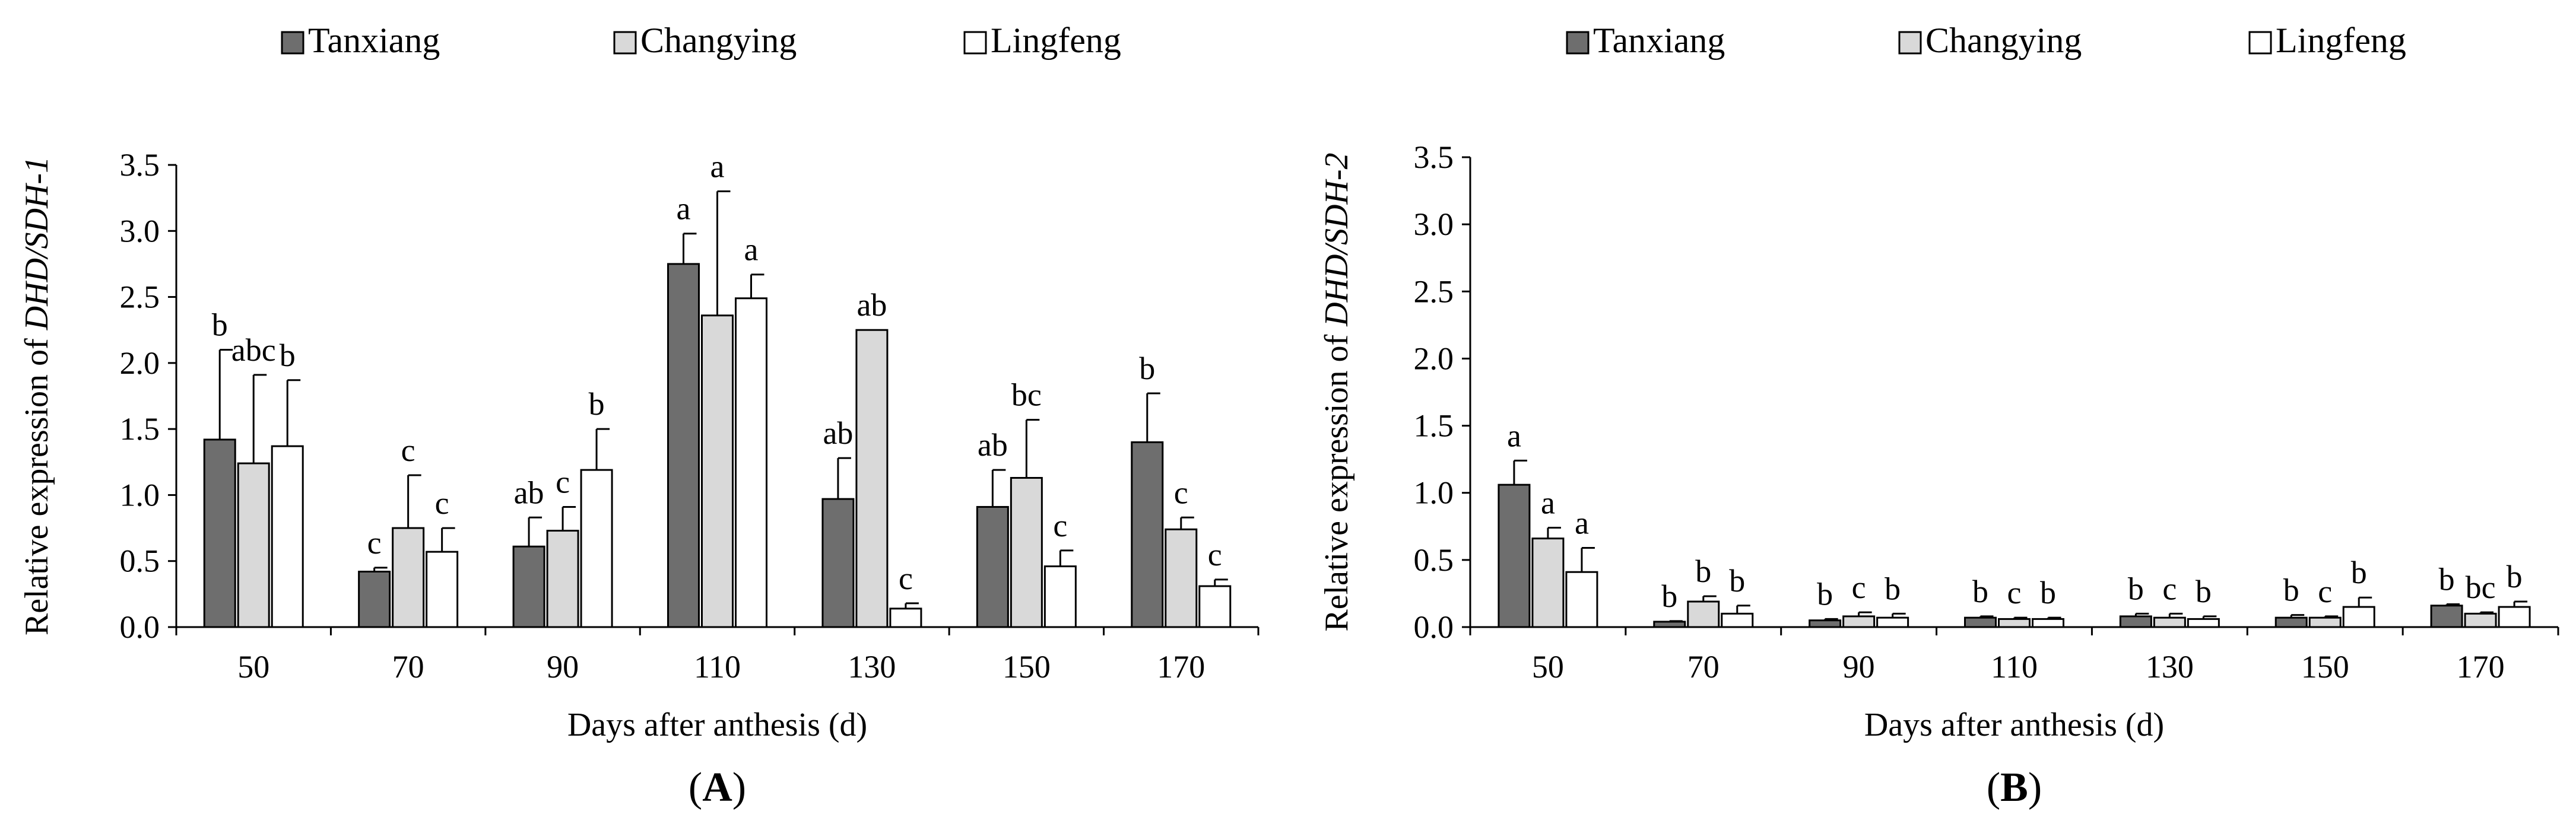  Describe the element at coordinates (2341, 40) in the screenshot. I see `legend-label: Lingfeng` at that location.